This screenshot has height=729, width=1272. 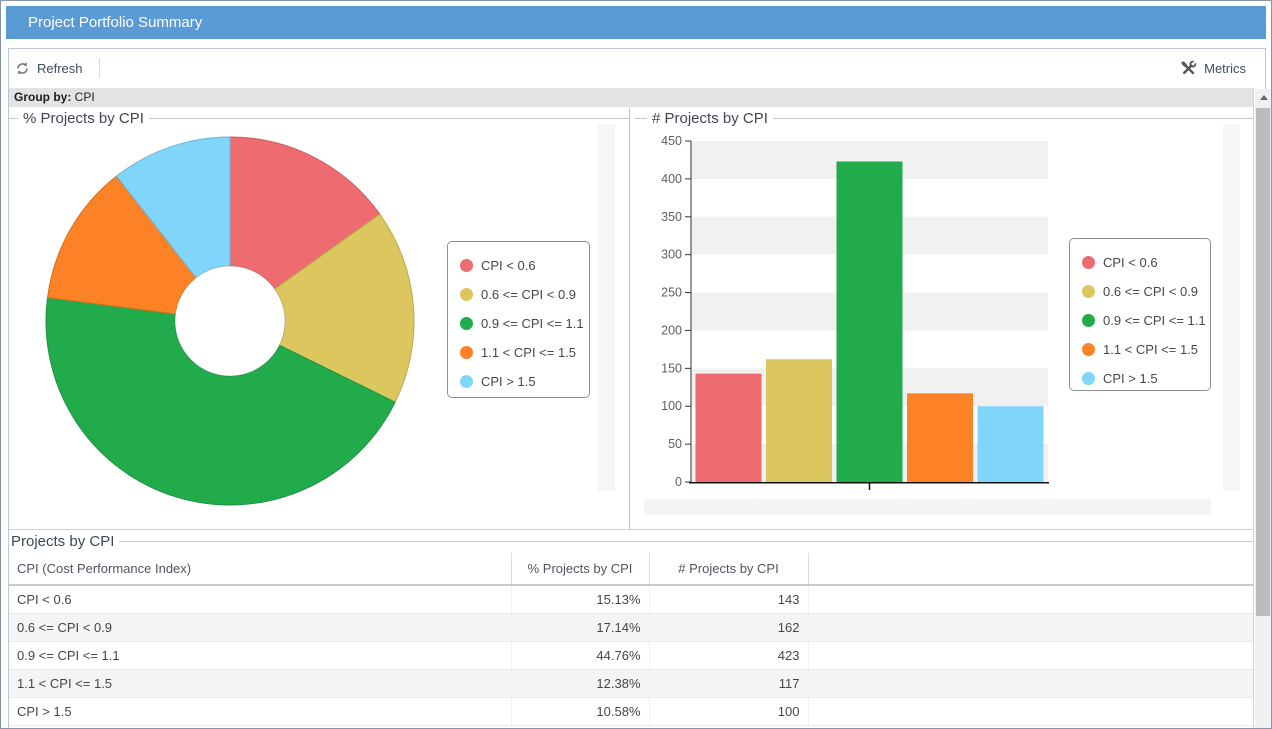 I want to click on metrics-button: Metrics, so click(x=1213, y=68).